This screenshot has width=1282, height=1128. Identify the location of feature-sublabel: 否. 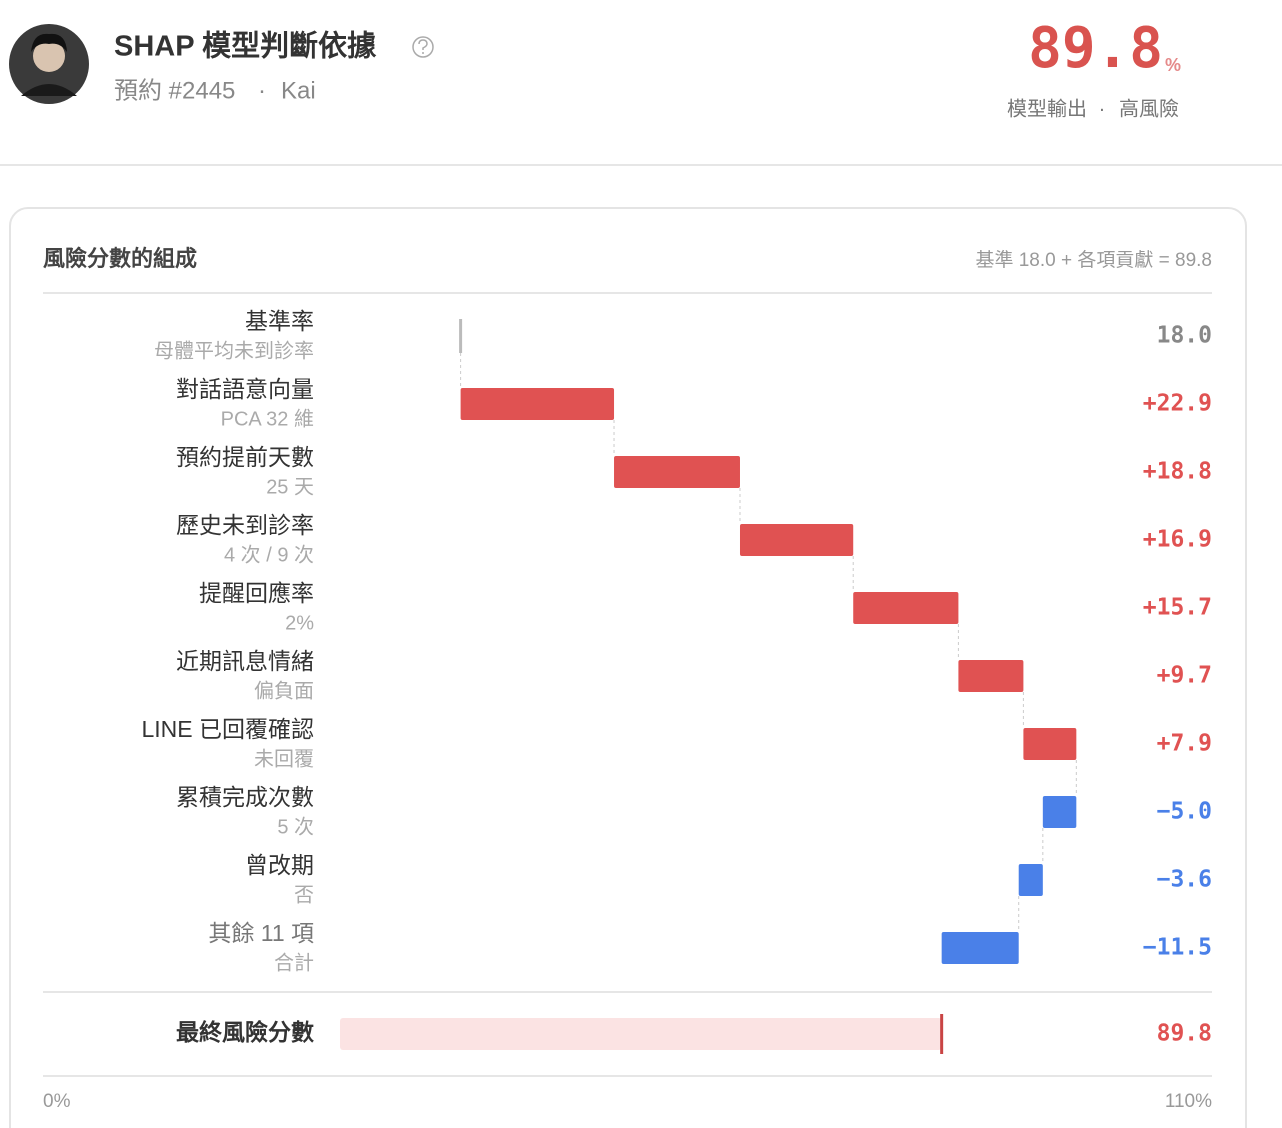
(304, 895).